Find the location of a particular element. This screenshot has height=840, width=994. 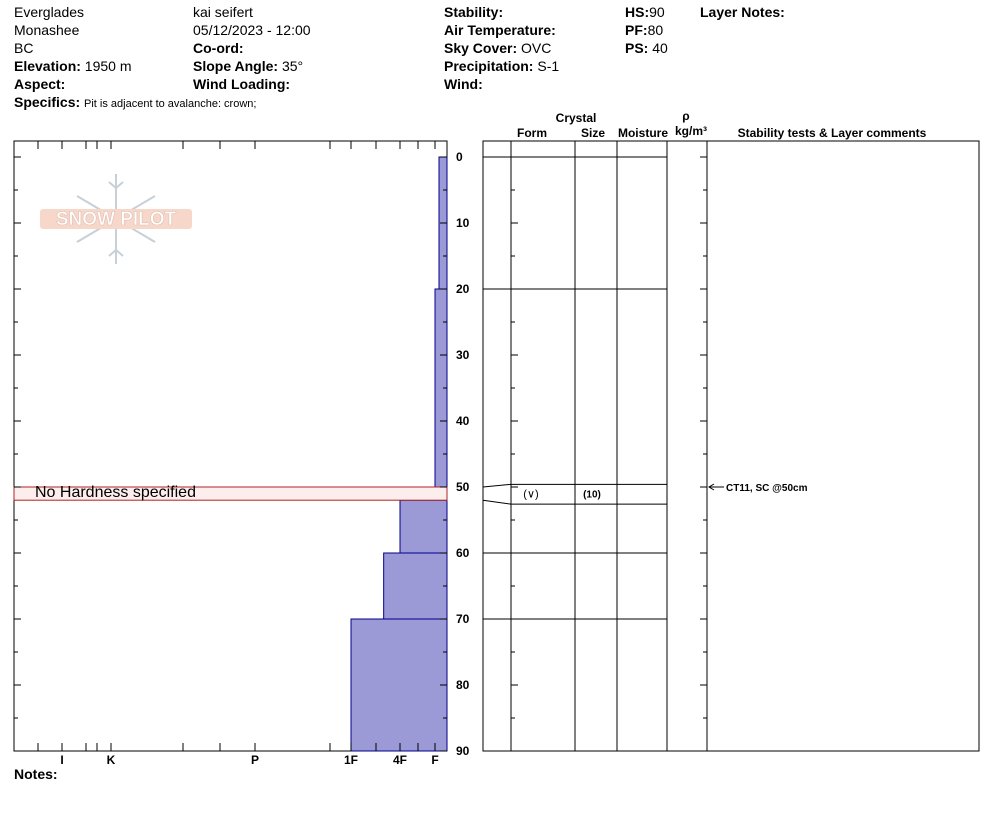

slope-label: Slope Angle: is located at coordinates (236, 66).